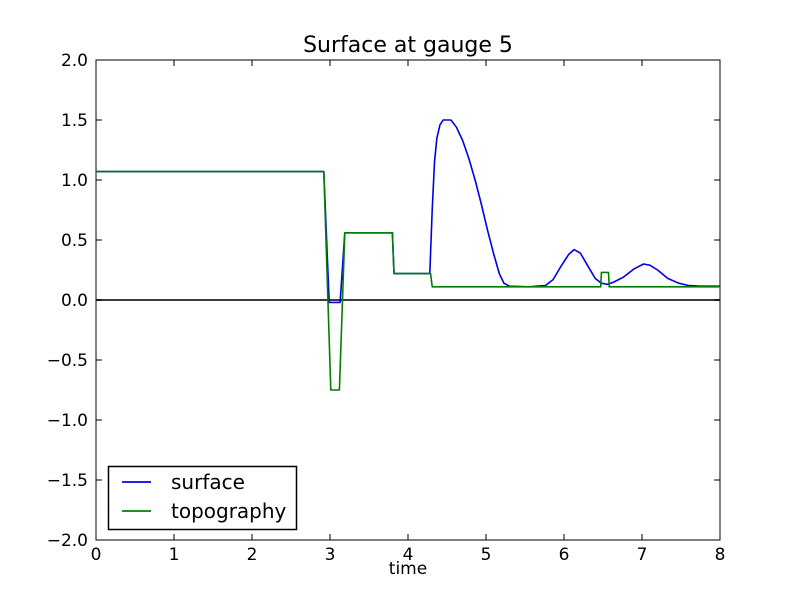 Image resolution: width=800 pixels, height=600 pixels. I want to click on x-axis-label: time, so click(408, 569).